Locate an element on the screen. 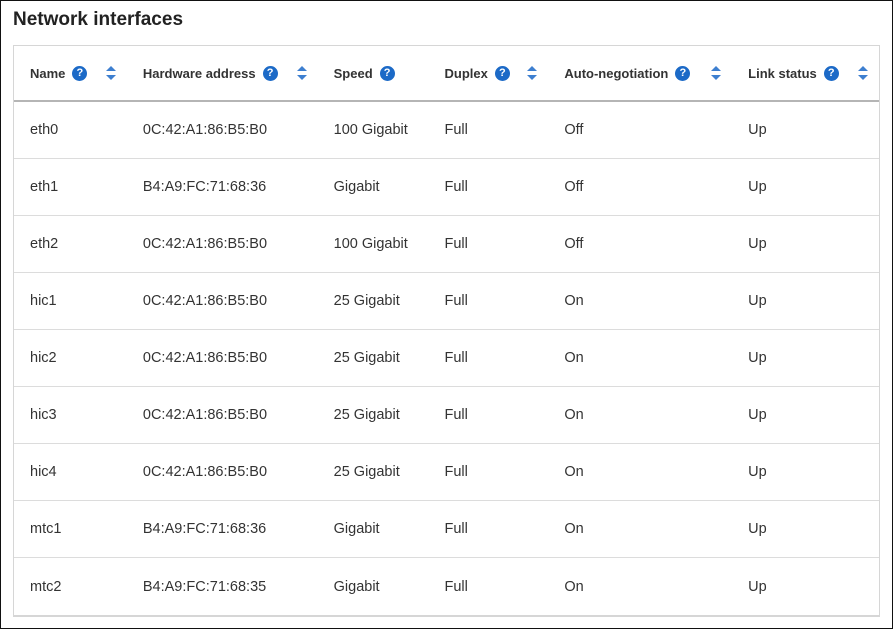 The width and height of the screenshot is (893, 629). column-header-hardware-address: Hardware address? is located at coordinates (222, 73).